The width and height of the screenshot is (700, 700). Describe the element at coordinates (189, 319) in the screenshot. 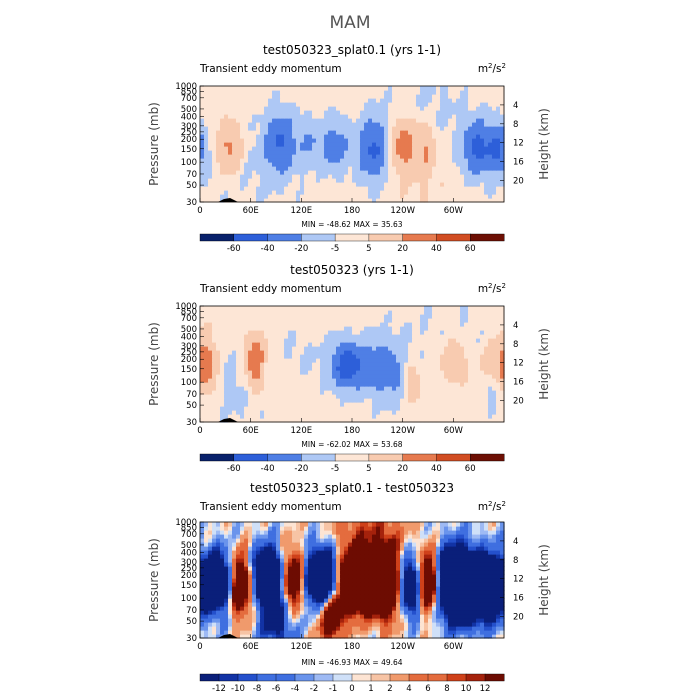

I see `pressure-tick-label: 700` at that location.